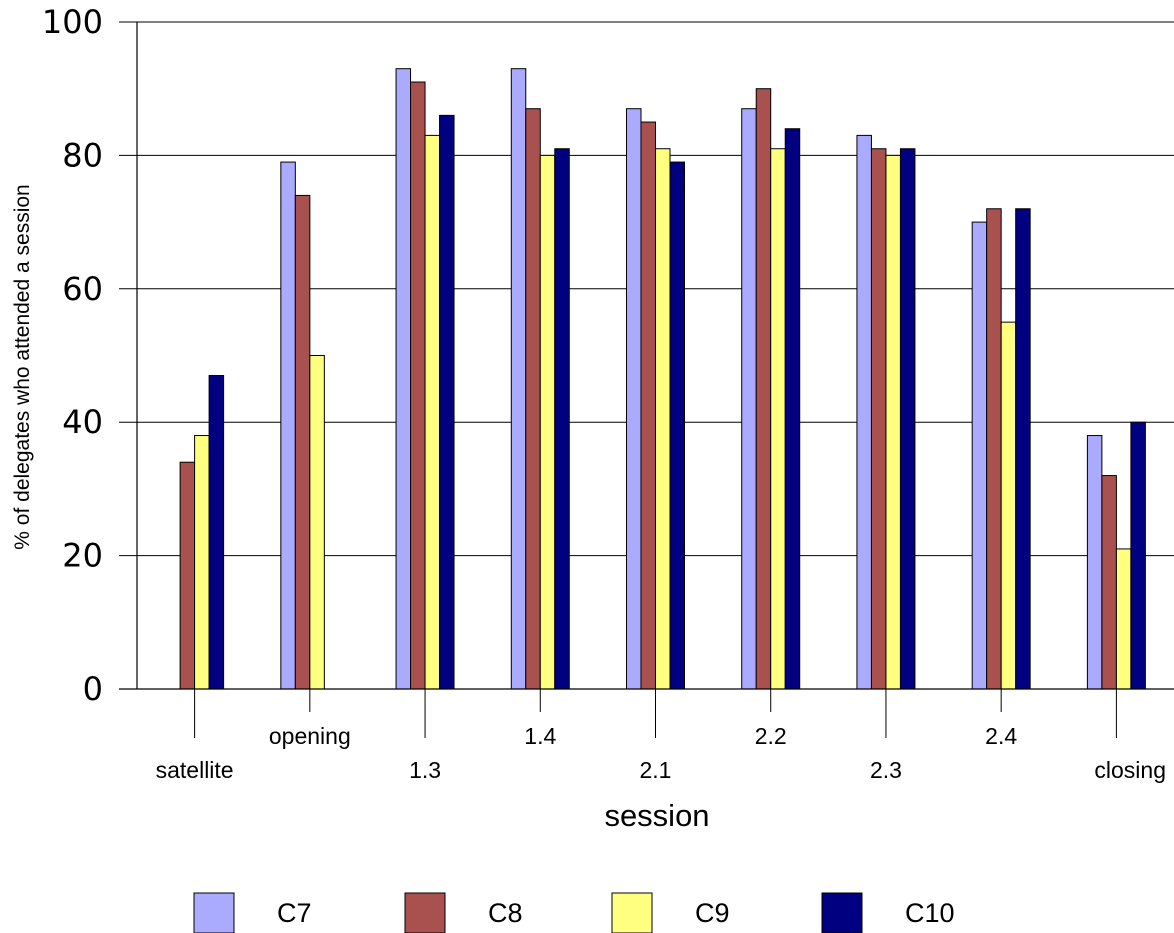 The image size is (1174, 933). What do you see at coordinates (82, 155) in the screenshot?
I see `y-tick-label: 80` at bounding box center [82, 155].